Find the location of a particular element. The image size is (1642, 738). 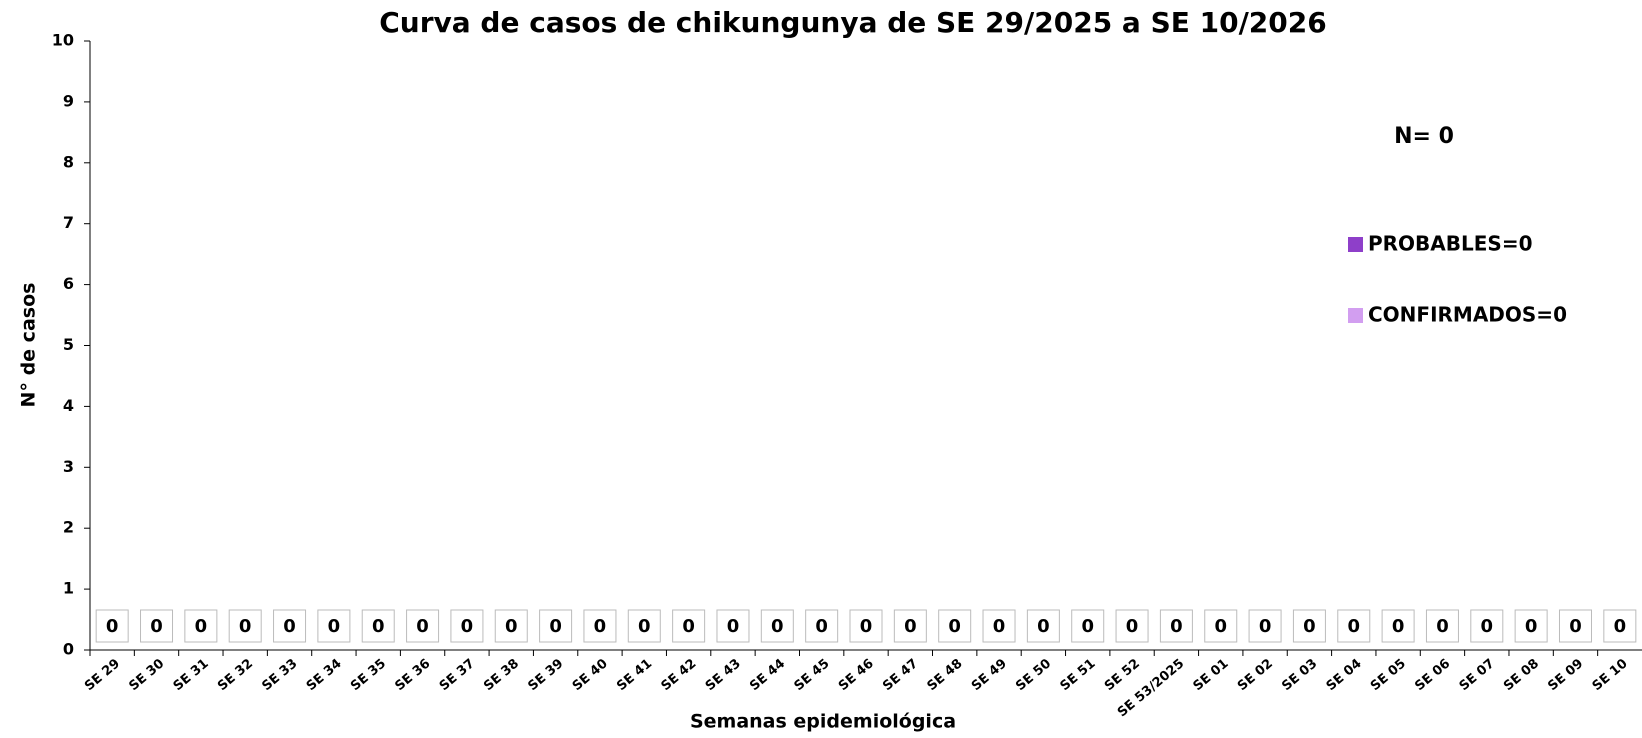

x-tick-label: SE 41 is located at coordinates (634, 675).